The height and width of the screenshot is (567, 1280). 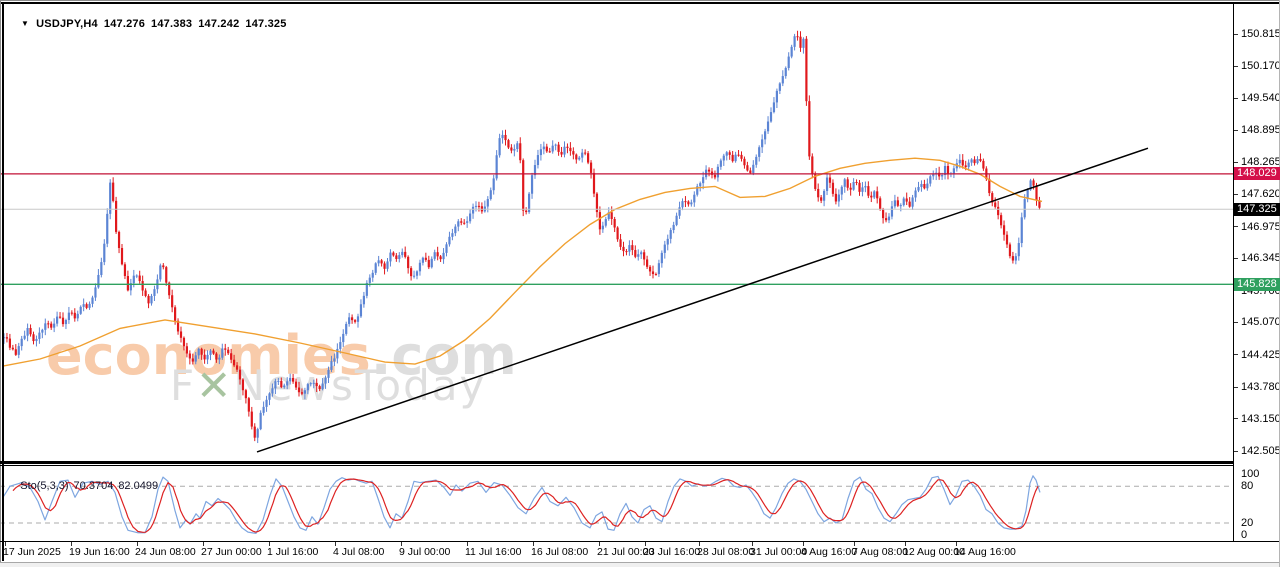 I want to click on indicator-k-value: 70.3704, so click(x=93, y=486).